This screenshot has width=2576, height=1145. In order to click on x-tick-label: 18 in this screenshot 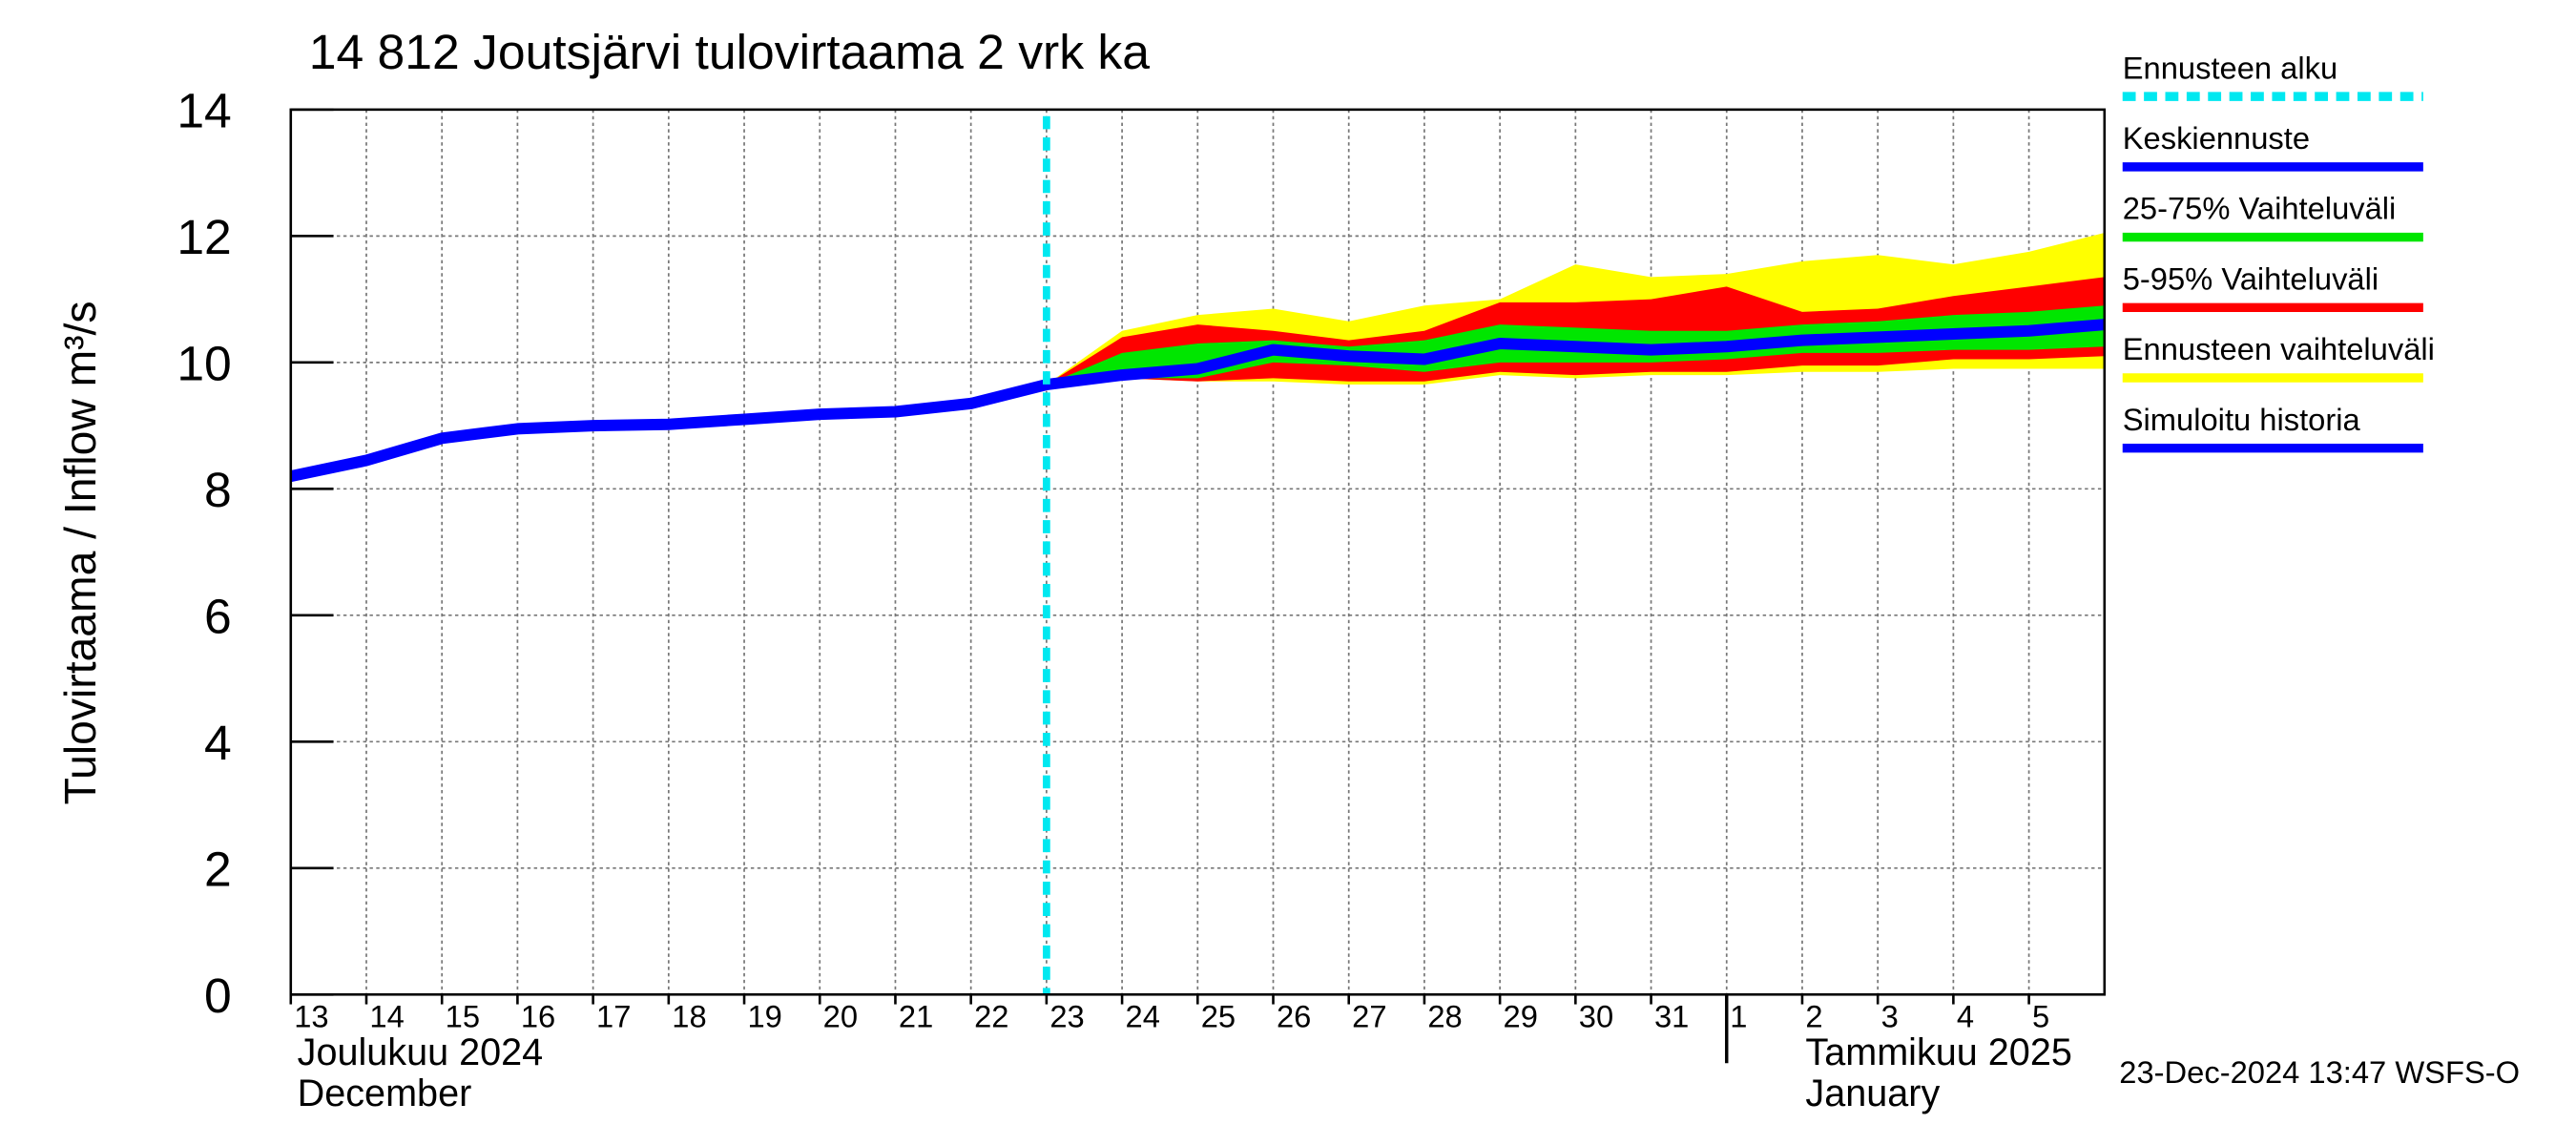, I will do `click(689, 1017)`.